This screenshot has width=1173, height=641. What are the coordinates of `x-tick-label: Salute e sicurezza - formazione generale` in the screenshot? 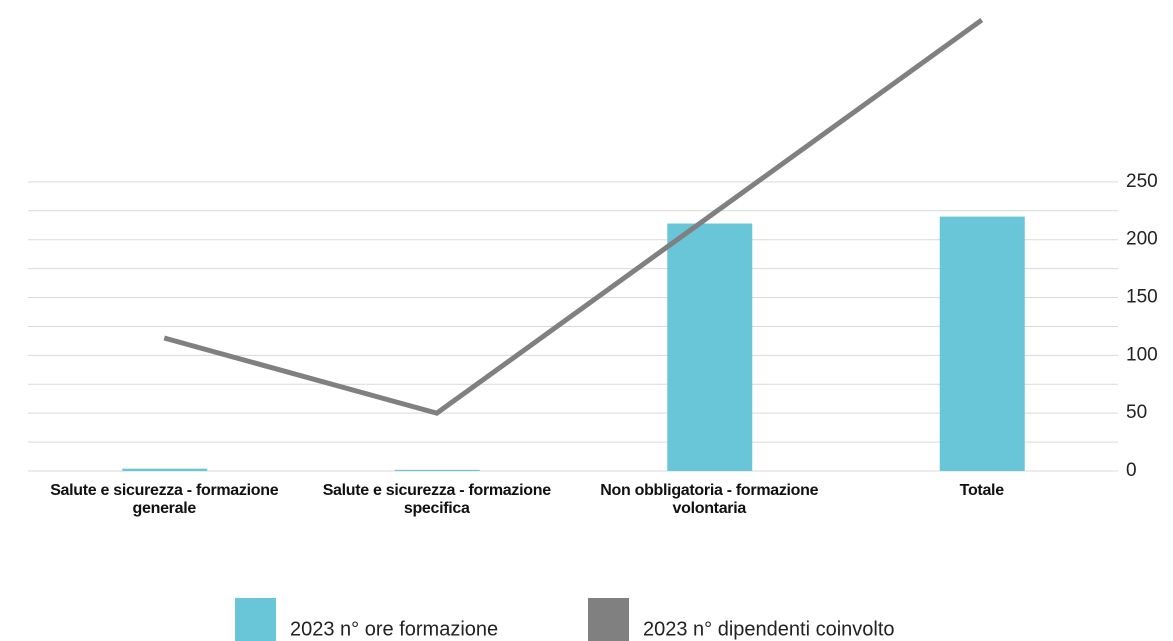 It's located at (164, 499).